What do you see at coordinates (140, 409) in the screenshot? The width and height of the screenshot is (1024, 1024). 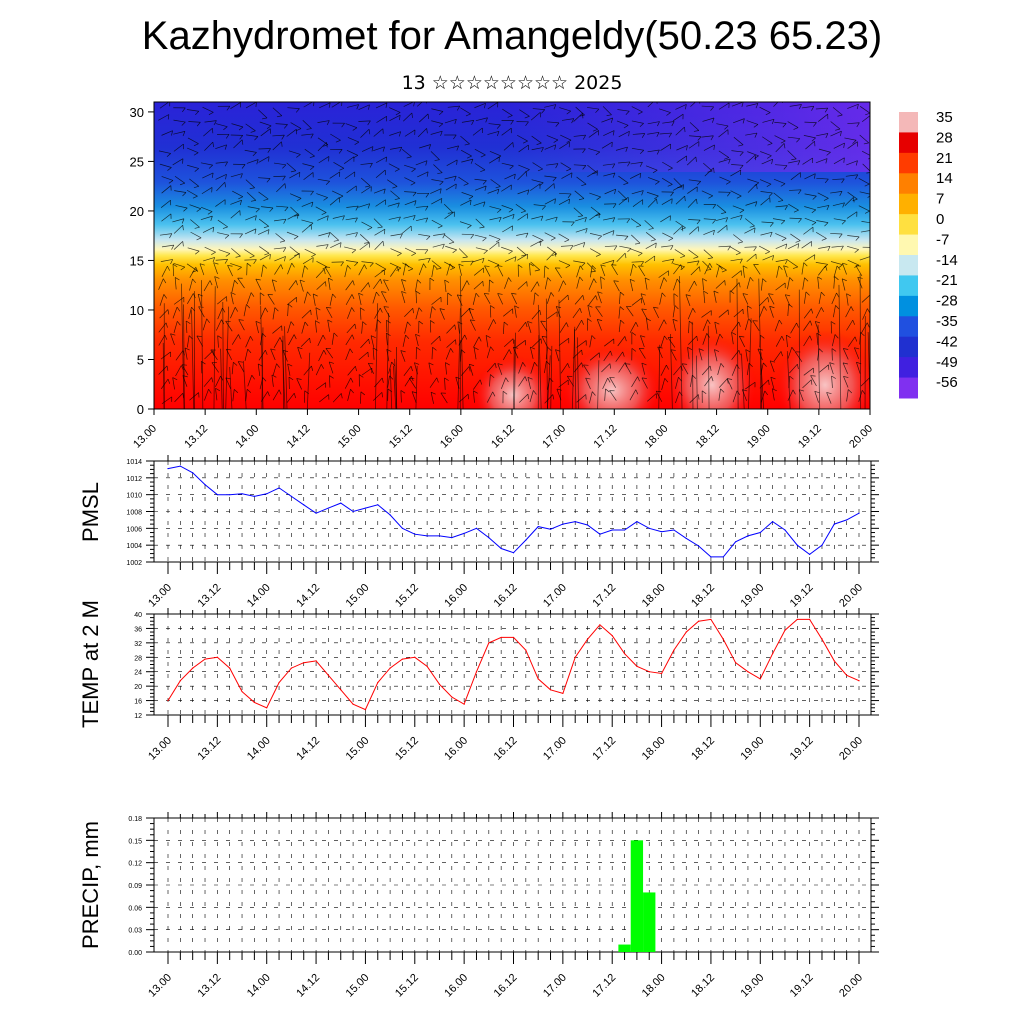 I see `y-tick-label: 0` at bounding box center [140, 409].